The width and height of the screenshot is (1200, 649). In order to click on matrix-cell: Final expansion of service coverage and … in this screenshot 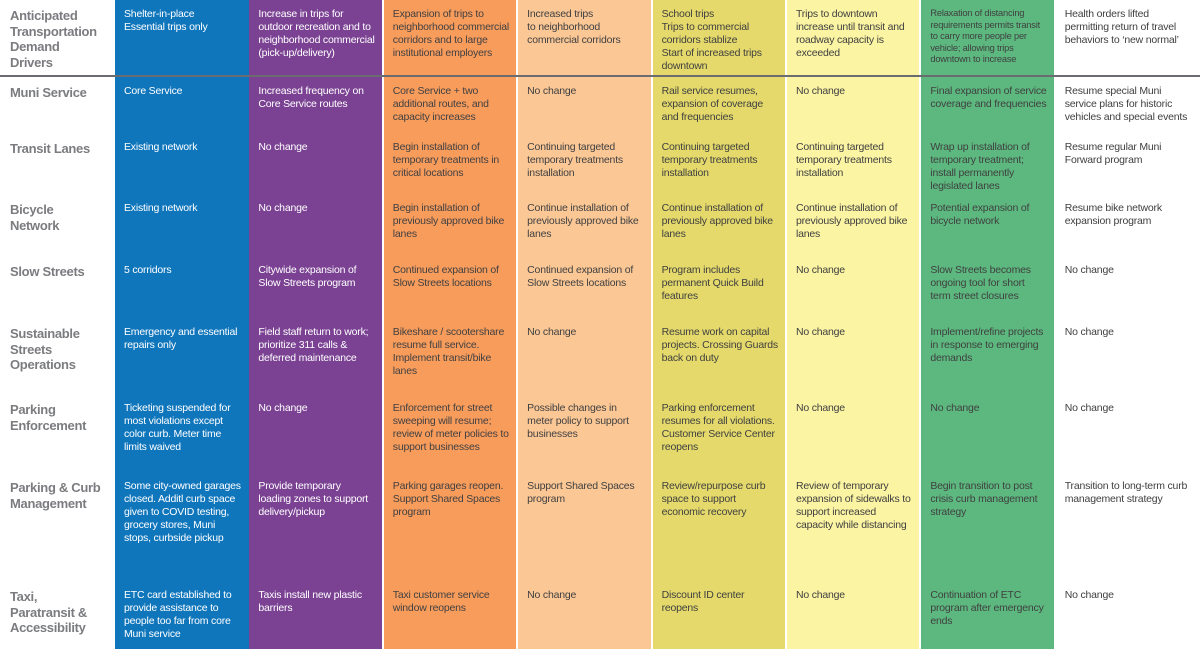, I will do `click(988, 105)`.